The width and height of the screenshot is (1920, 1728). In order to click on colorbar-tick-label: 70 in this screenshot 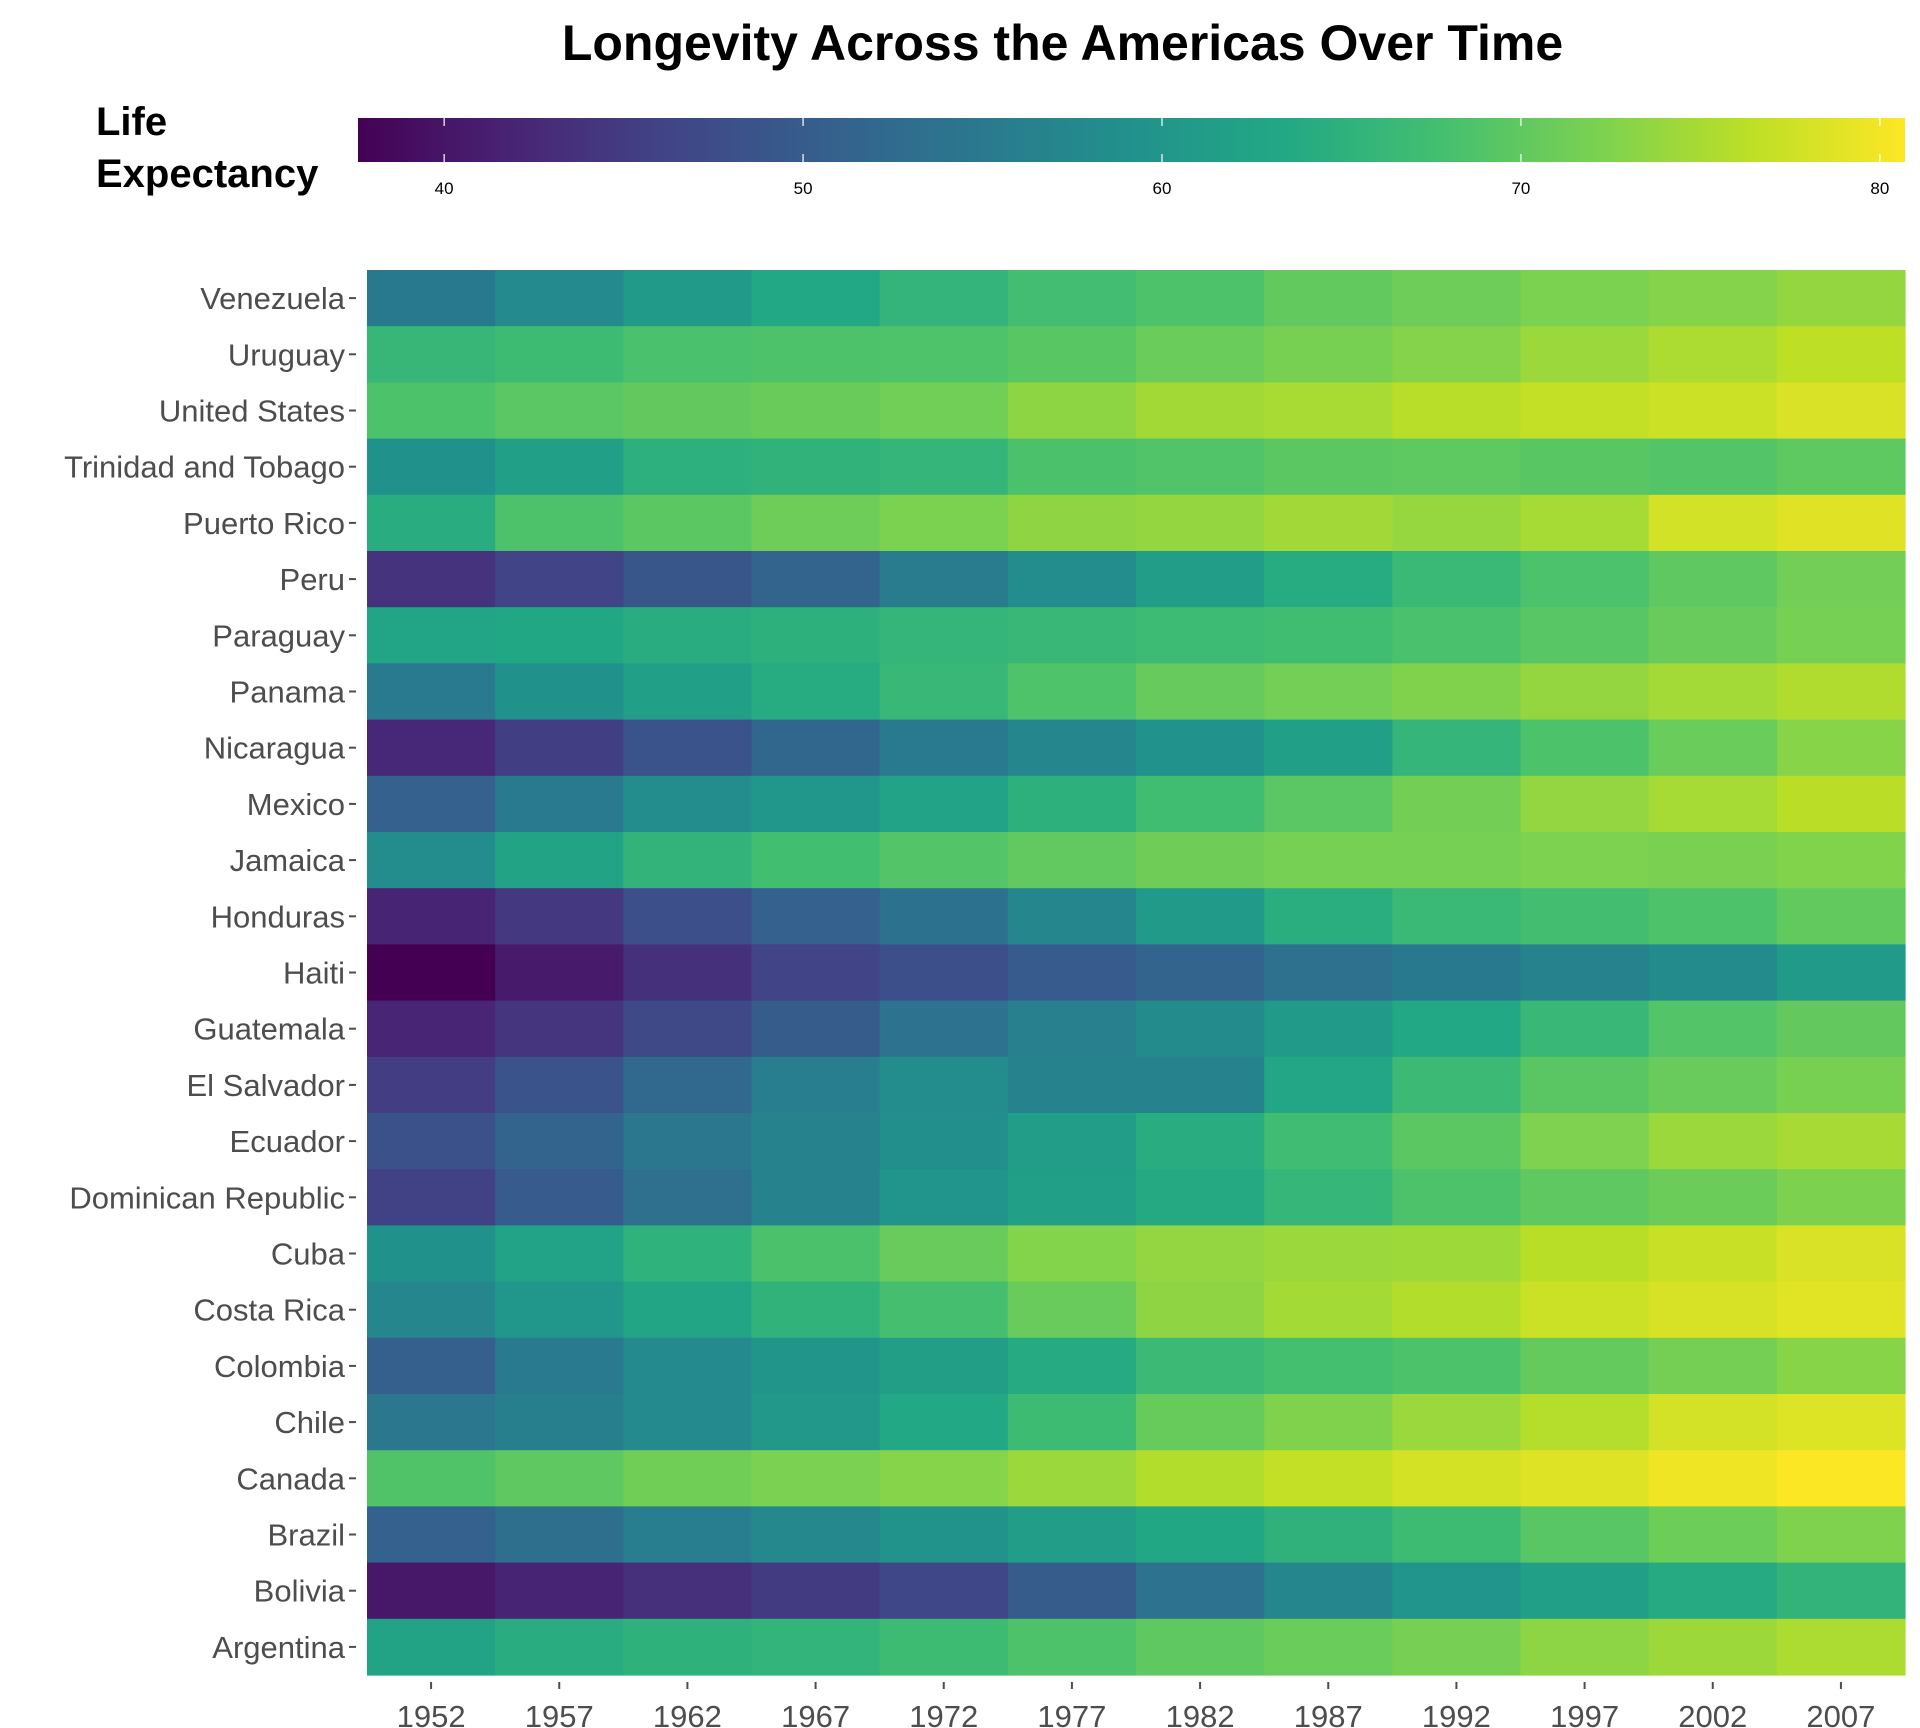, I will do `click(1520, 188)`.